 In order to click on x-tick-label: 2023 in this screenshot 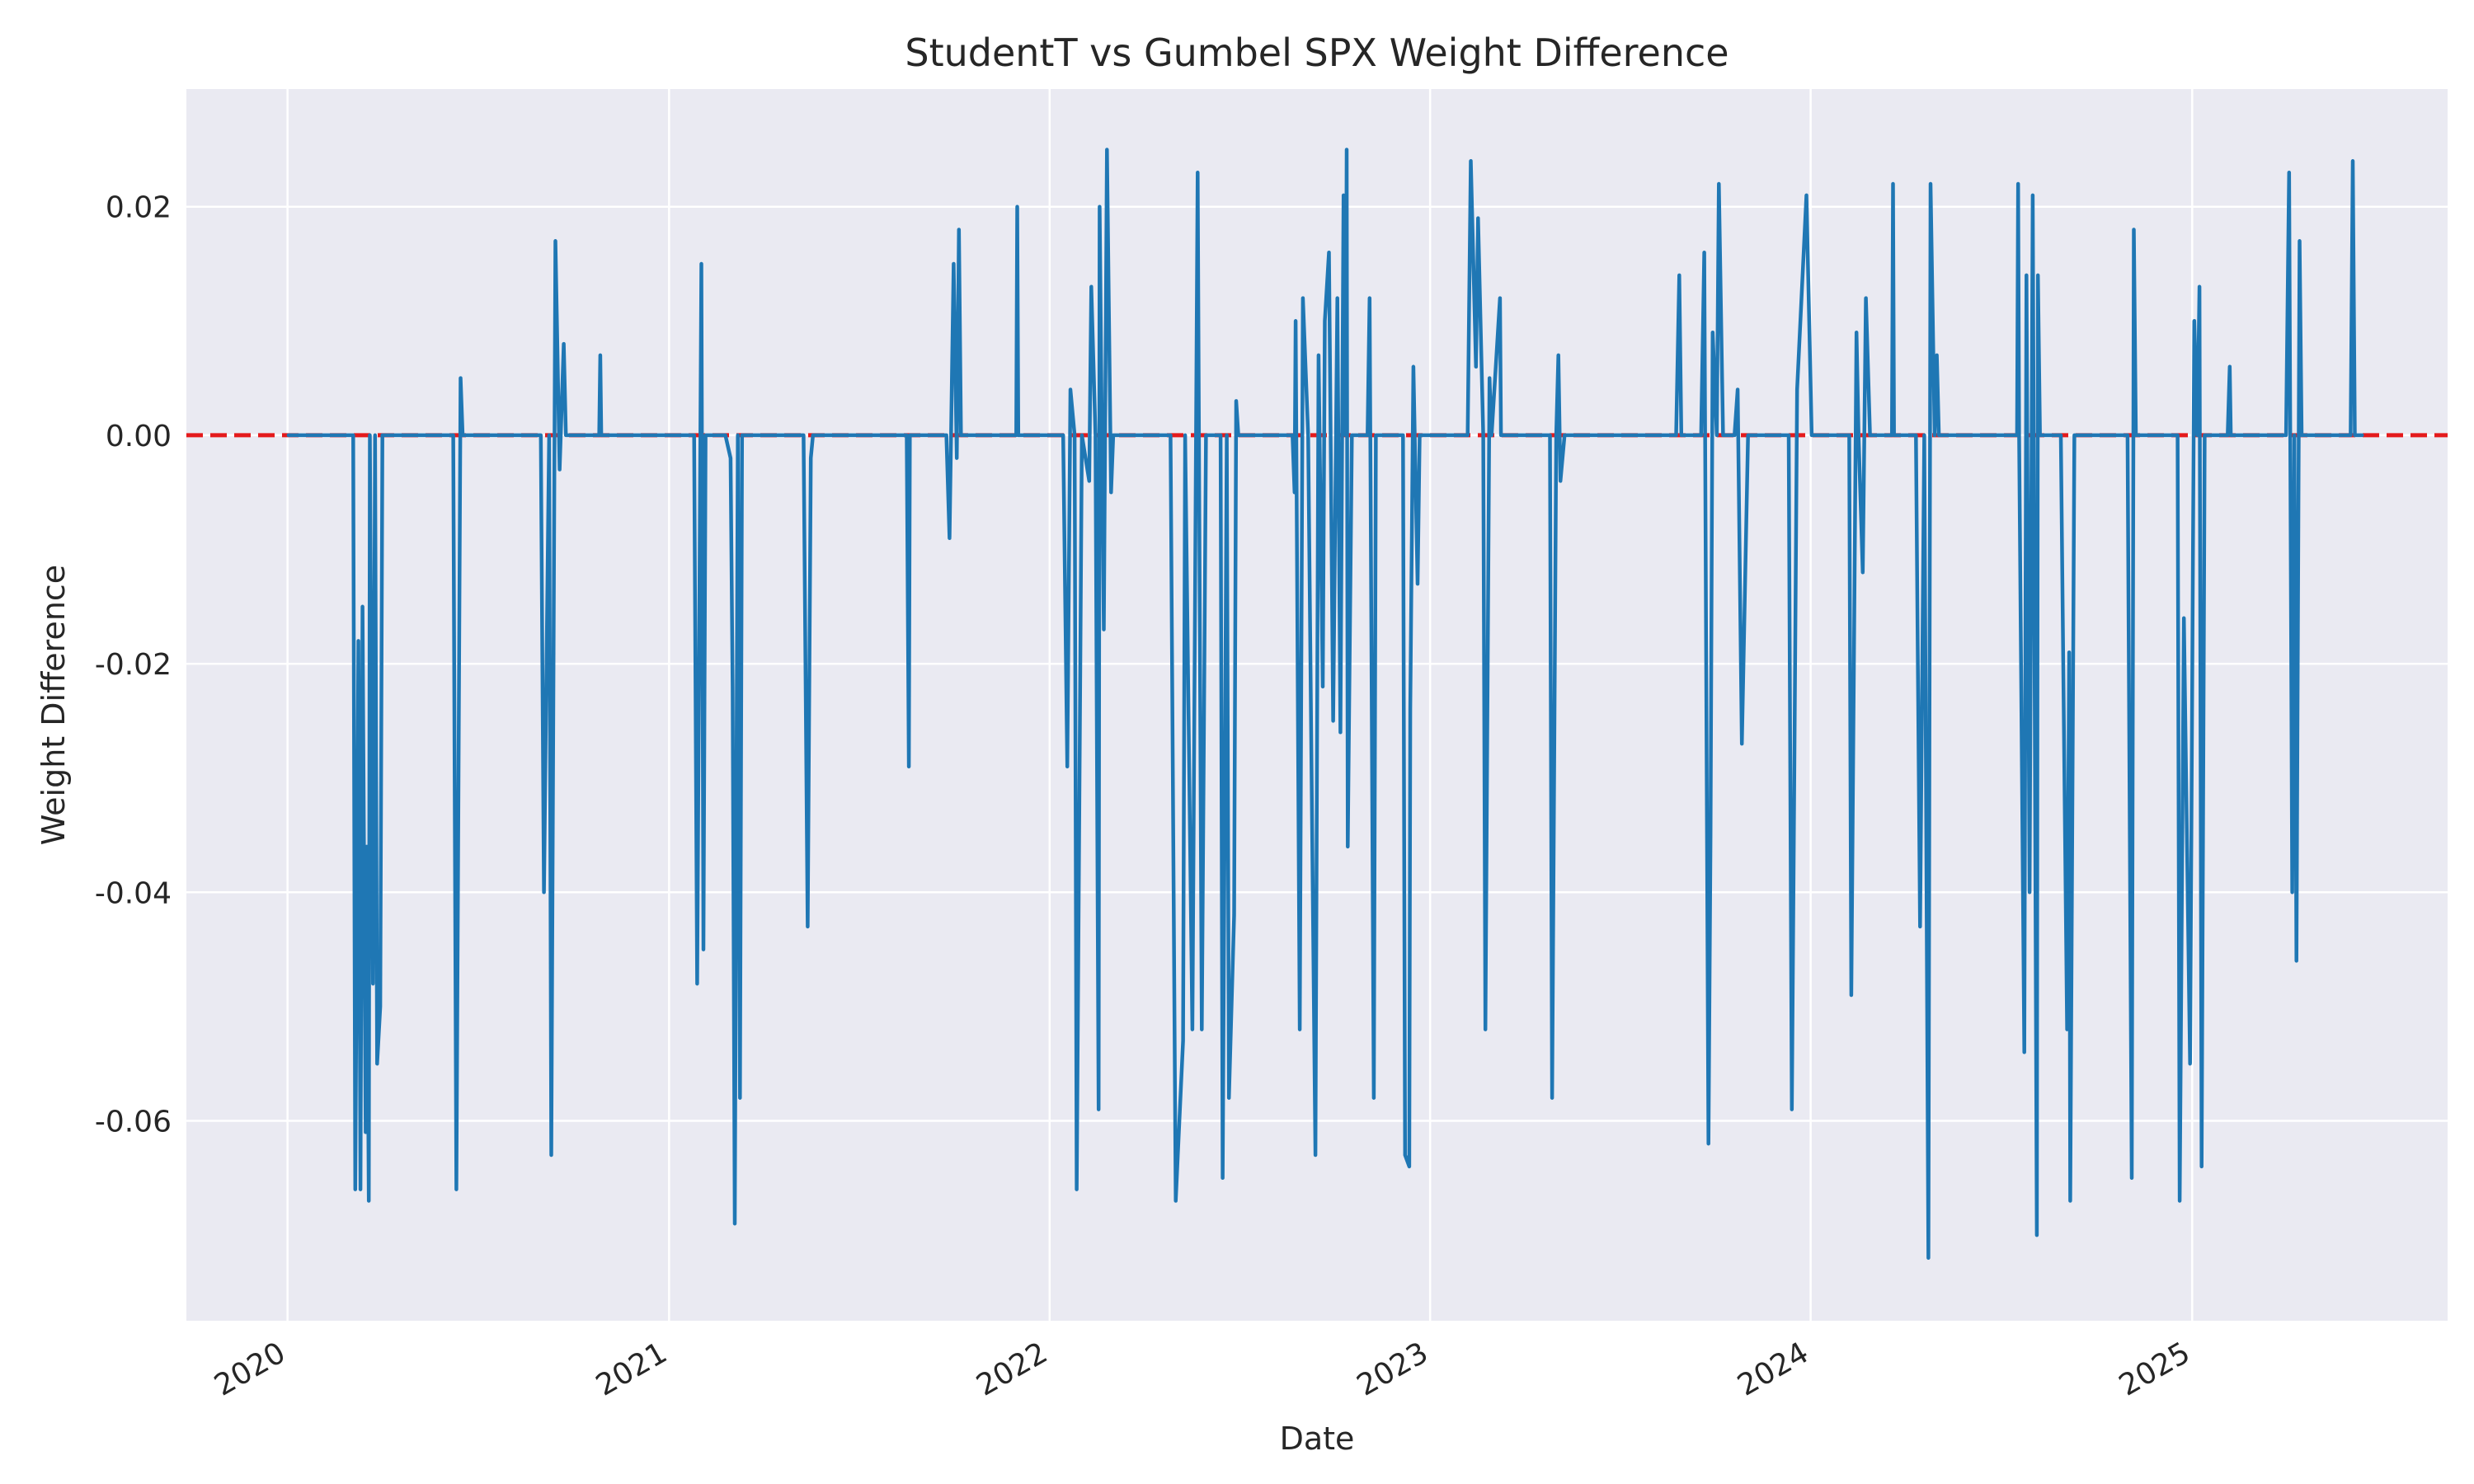, I will do `click(1393, 1369)`.